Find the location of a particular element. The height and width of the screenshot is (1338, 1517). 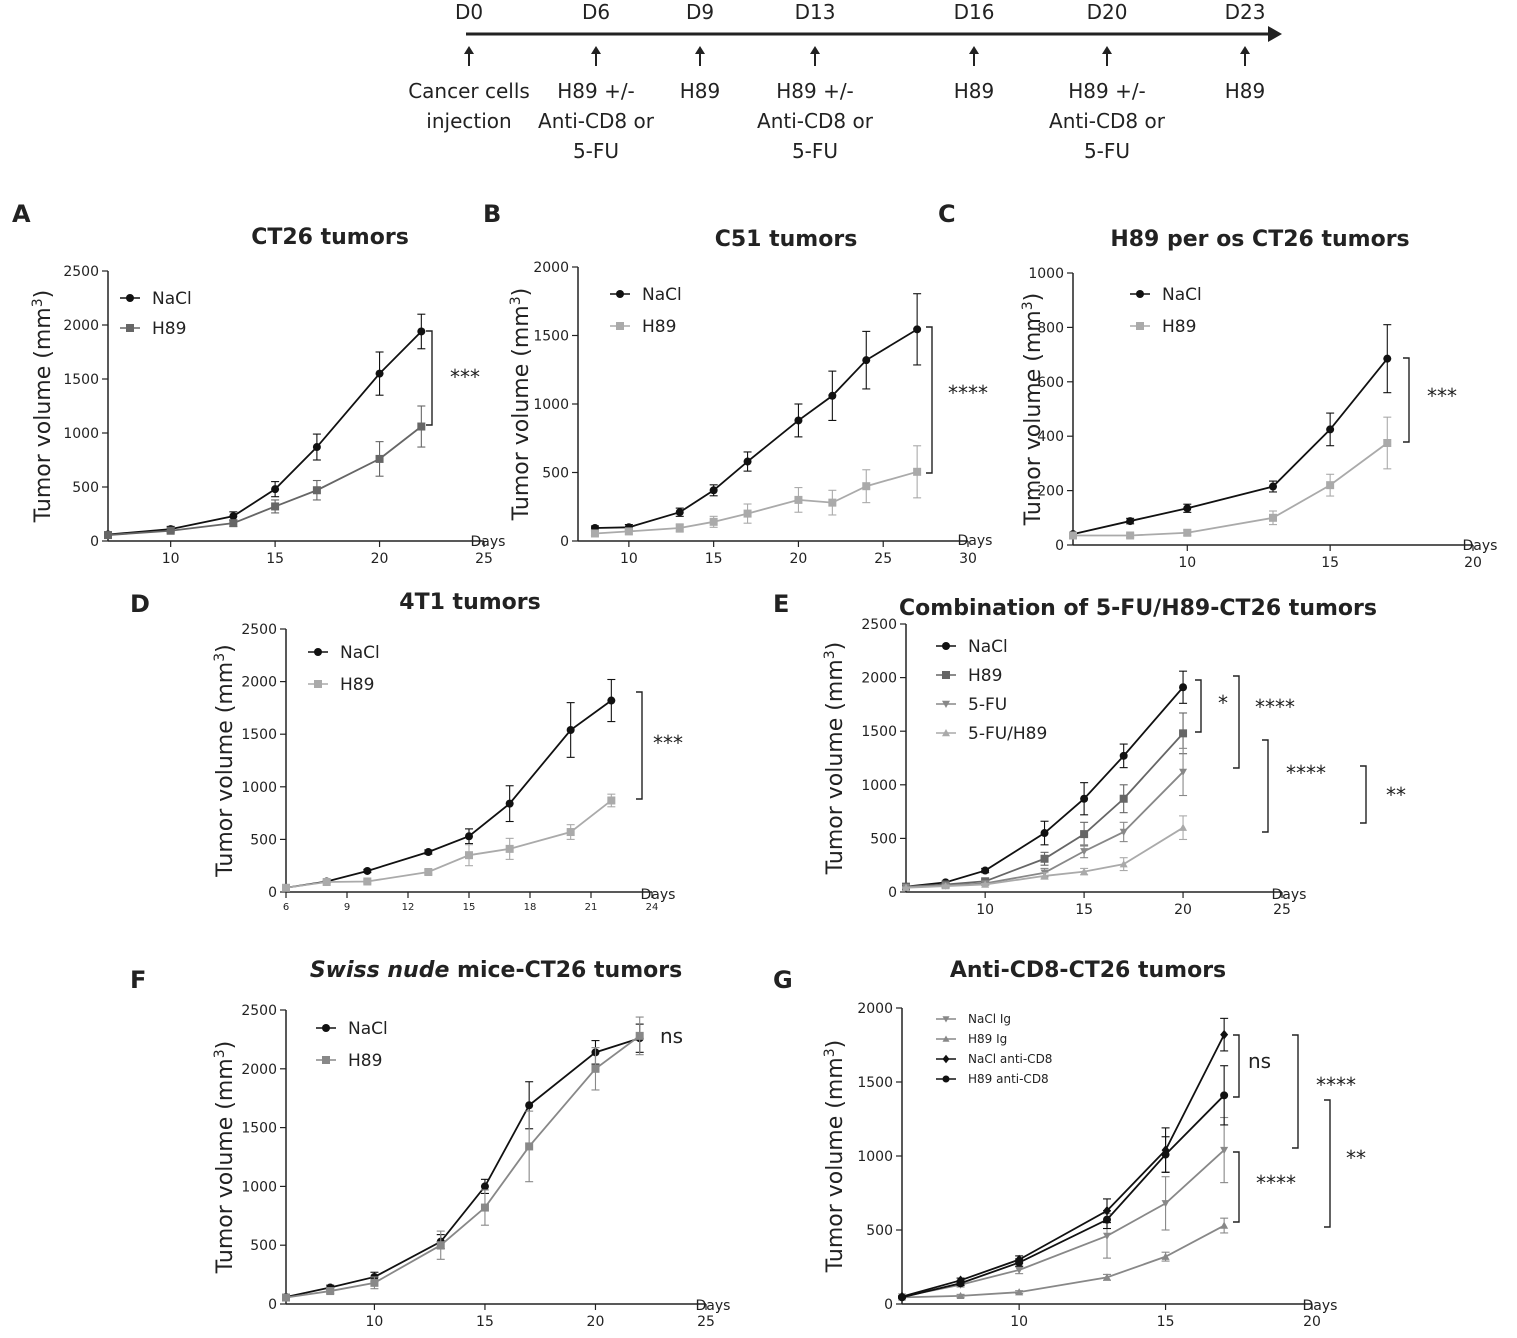

timeline-event-label: H89 +/- is located at coordinates (1107, 91).